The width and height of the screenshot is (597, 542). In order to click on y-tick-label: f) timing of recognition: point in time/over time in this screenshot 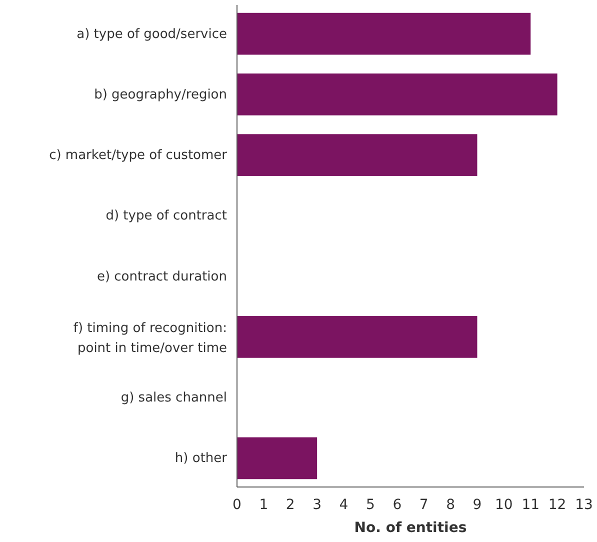, I will do `click(150, 338)`.